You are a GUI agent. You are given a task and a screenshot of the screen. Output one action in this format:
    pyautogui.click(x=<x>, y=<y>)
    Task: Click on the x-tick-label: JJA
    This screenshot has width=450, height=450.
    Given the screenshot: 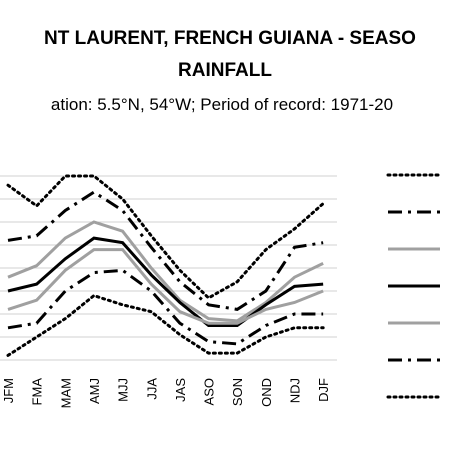 What is the action you would take?
    pyautogui.click(x=151, y=389)
    